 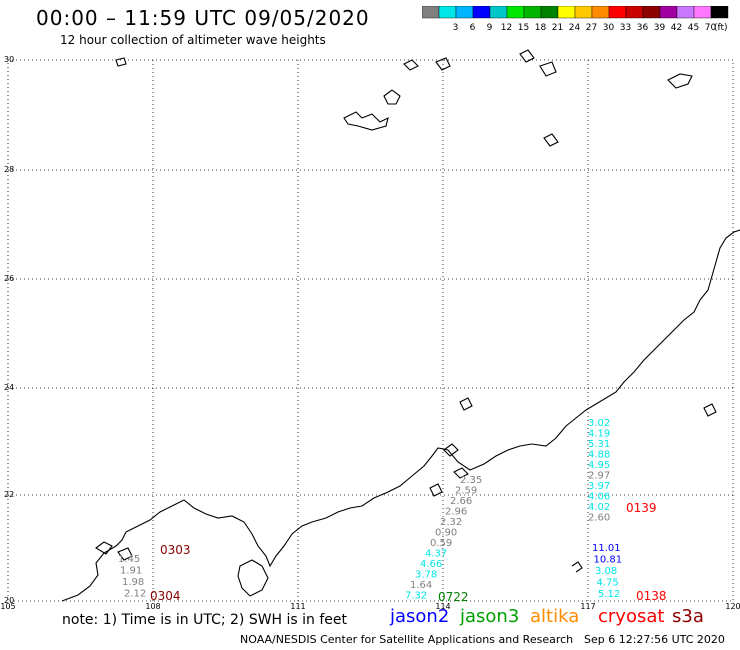 What do you see at coordinates (442, 606) in the screenshot?
I see `longitude-label: 114` at bounding box center [442, 606].